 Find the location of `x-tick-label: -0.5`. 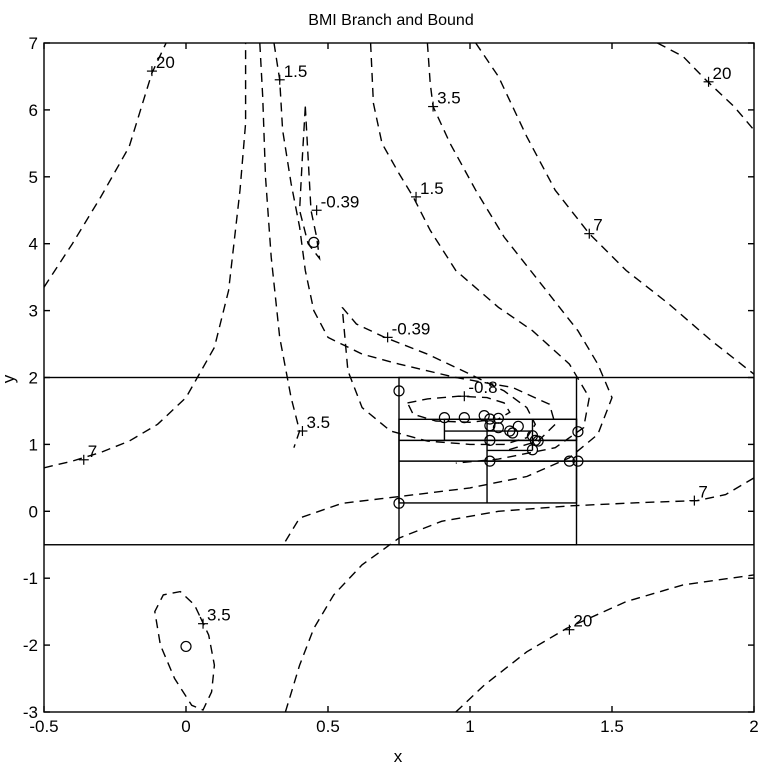

x-tick-label: -0.5 is located at coordinates (43, 726).